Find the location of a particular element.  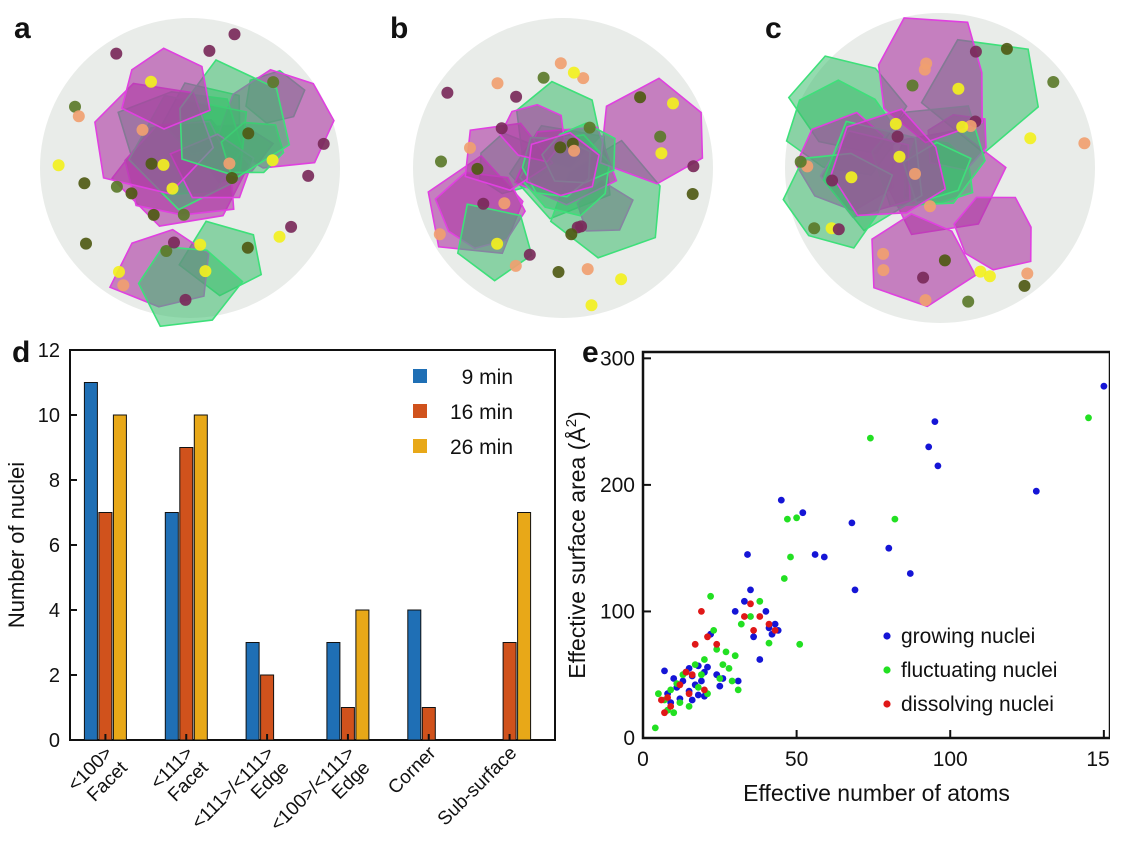

legend-label: 26 min is located at coordinates (481, 447).